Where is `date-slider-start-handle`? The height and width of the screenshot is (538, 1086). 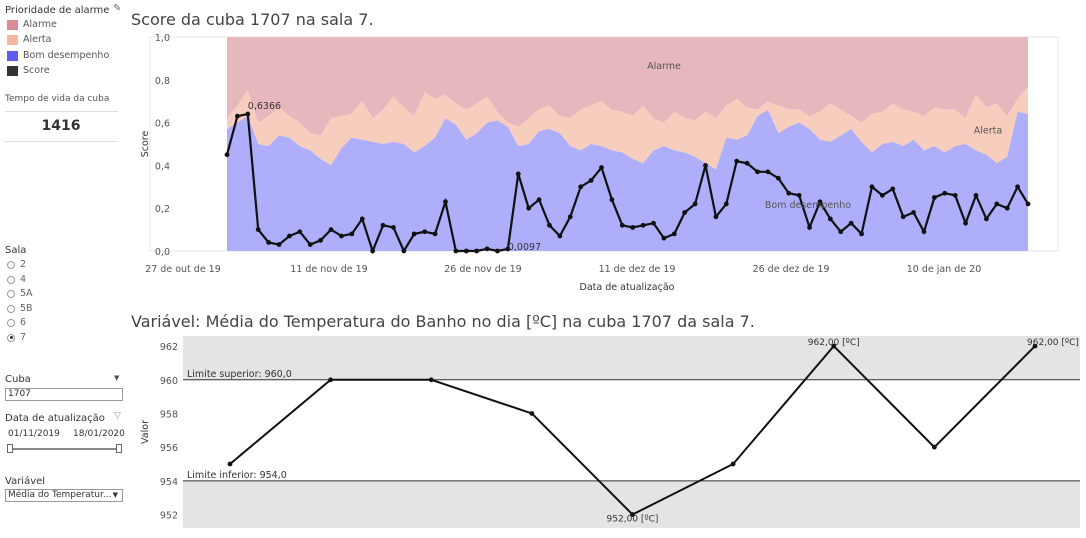
date-slider-start-handle is located at coordinates (10, 448).